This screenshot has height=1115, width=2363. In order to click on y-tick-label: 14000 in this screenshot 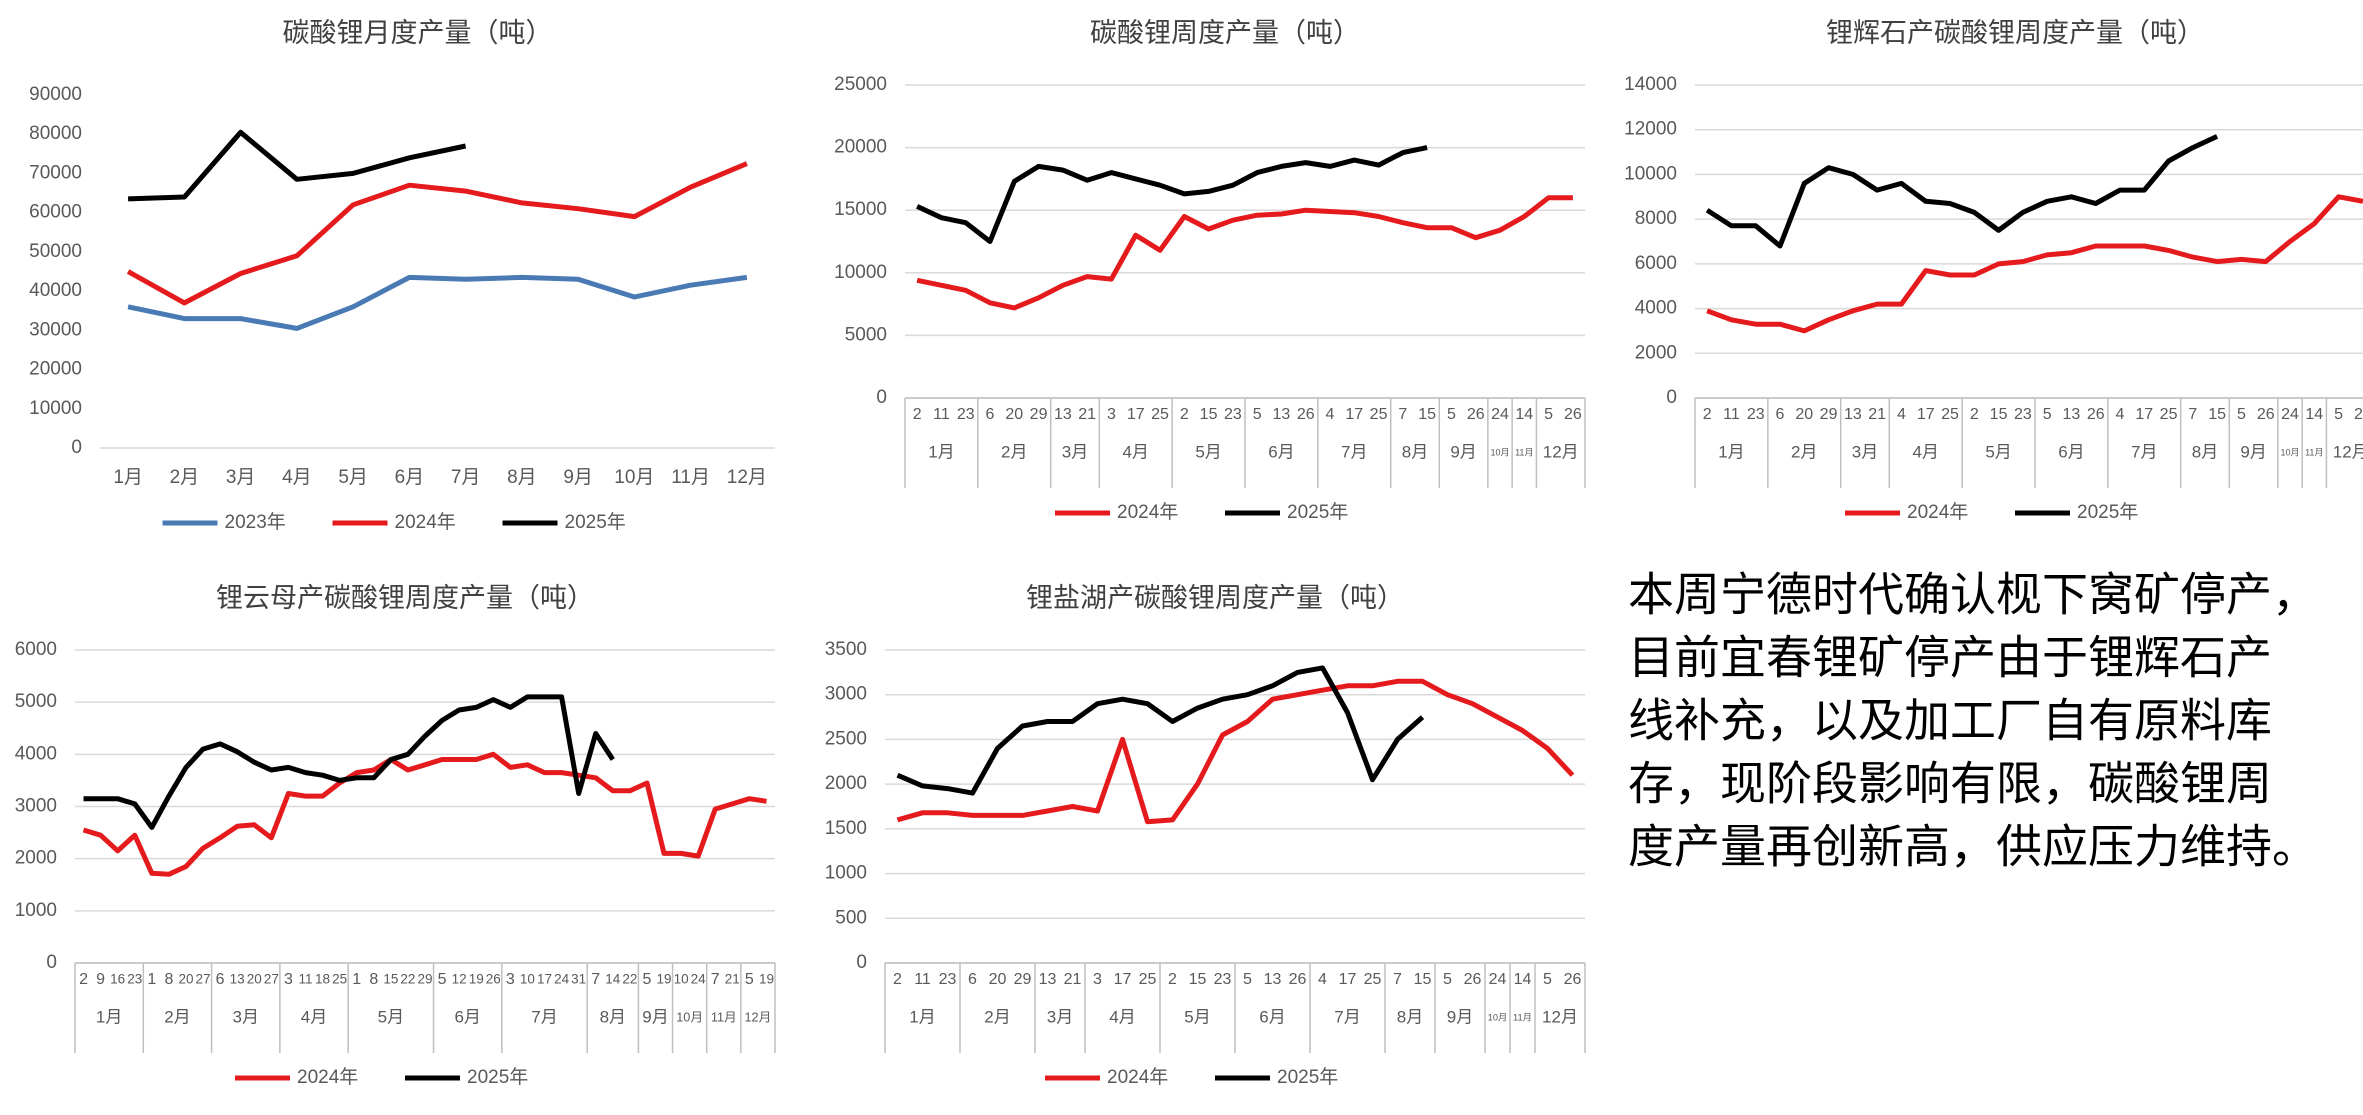, I will do `click(1650, 84)`.